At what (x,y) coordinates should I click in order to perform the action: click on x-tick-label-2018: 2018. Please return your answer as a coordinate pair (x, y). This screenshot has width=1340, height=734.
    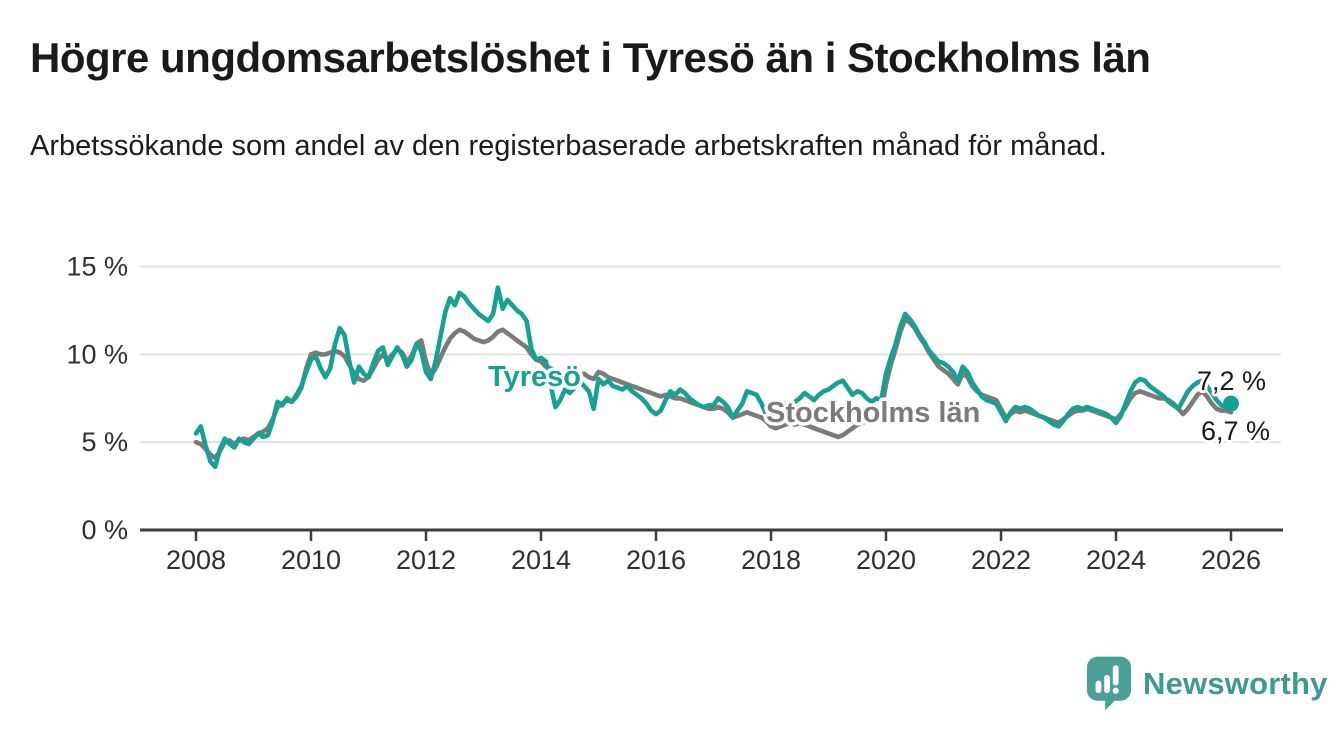
    Looking at the image, I should click on (771, 560).